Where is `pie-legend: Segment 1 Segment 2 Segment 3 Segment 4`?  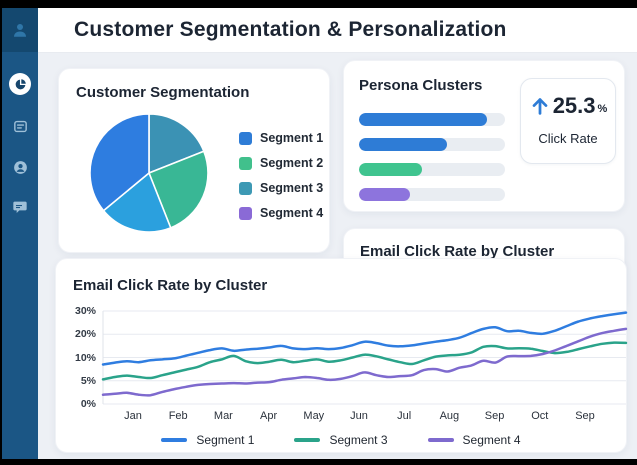
pie-legend: Segment 1 Segment 2 Segment 3 Segment 4 is located at coordinates (281, 175).